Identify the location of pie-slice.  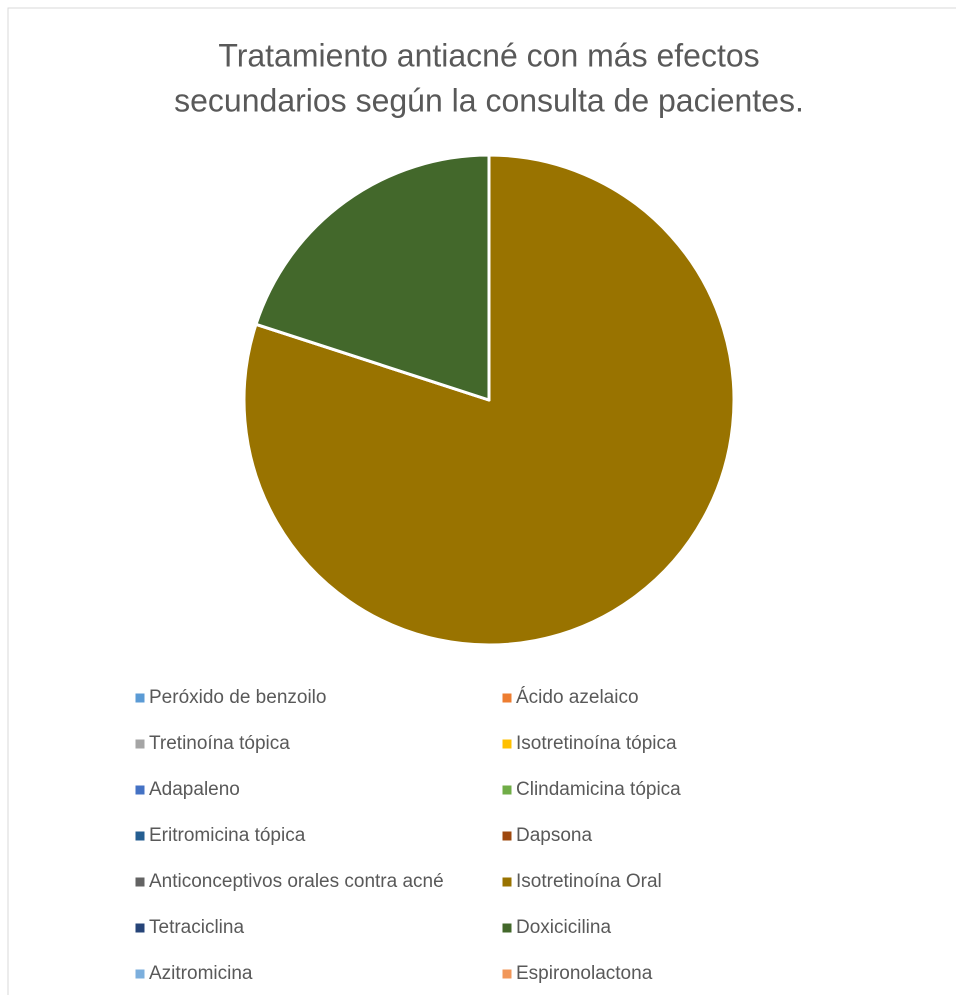
(372, 277).